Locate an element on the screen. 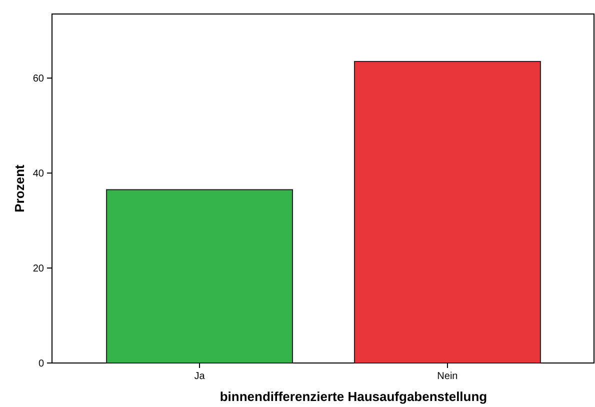 The height and width of the screenshot is (407, 595). y-tick-label: 20 is located at coordinates (38, 269).